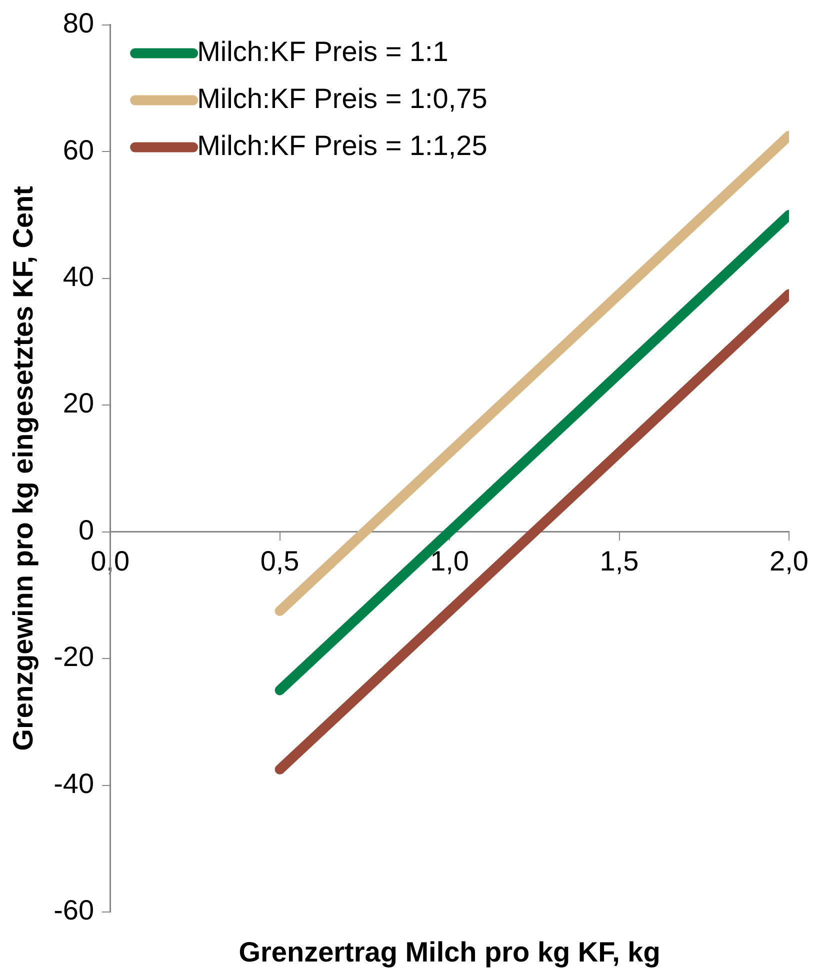 The image size is (819, 972). I want to click on legend-label: Milch:KF Preis = 1:1, so click(322, 52).